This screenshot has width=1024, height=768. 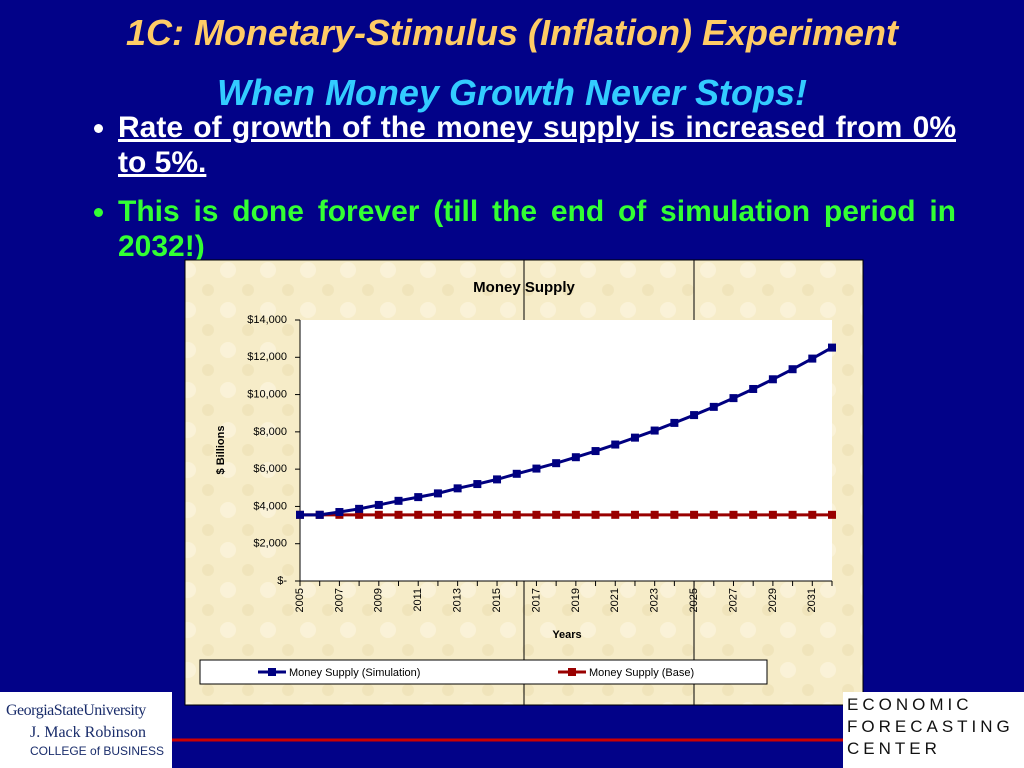 I want to click on x-tick-label: 2025, so click(x=694, y=600).